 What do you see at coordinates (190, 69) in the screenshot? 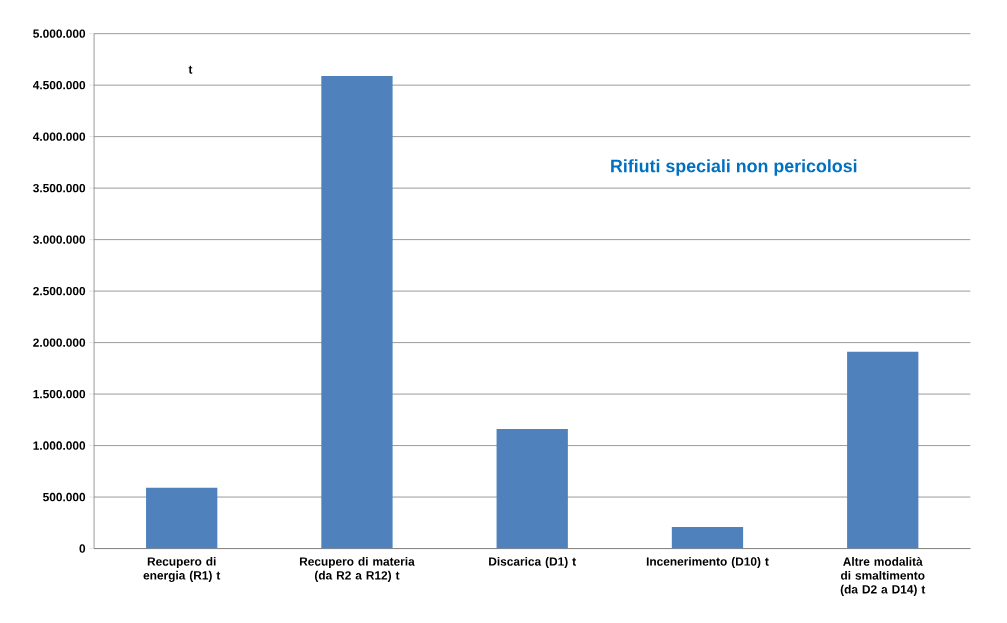
I see `annotation: t` at bounding box center [190, 69].